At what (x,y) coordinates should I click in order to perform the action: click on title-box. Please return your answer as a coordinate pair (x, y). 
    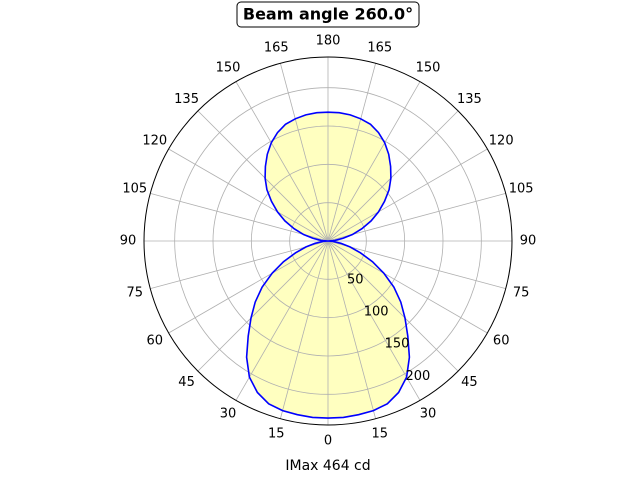
    Looking at the image, I should click on (328, 14).